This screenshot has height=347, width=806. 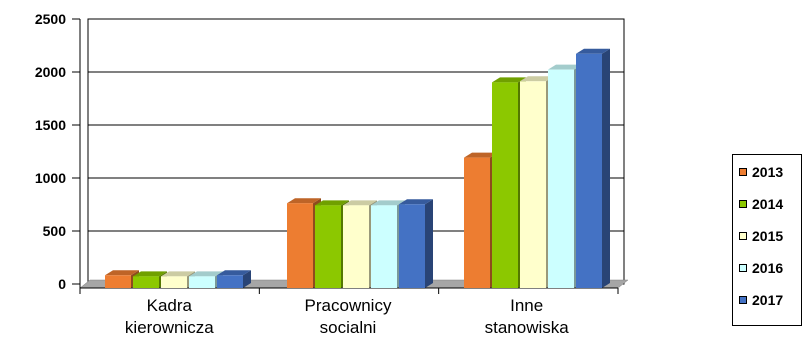 What do you see at coordinates (55, 231) in the screenshot?
I see `y-tick-label: 500` at bounding box center [55, 231].